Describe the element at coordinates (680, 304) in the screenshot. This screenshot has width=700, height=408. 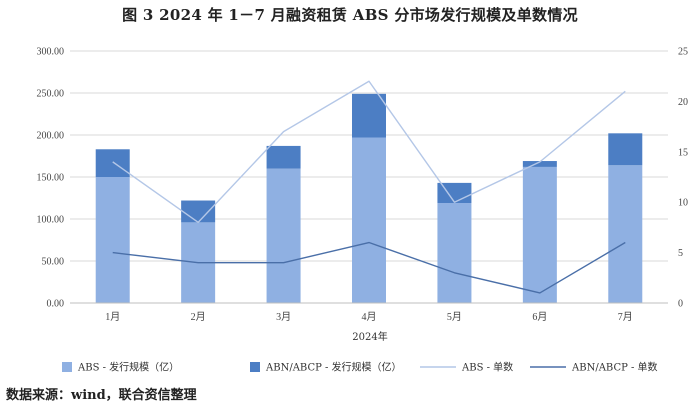
I see `y-right-tick-label: 0` at that location.